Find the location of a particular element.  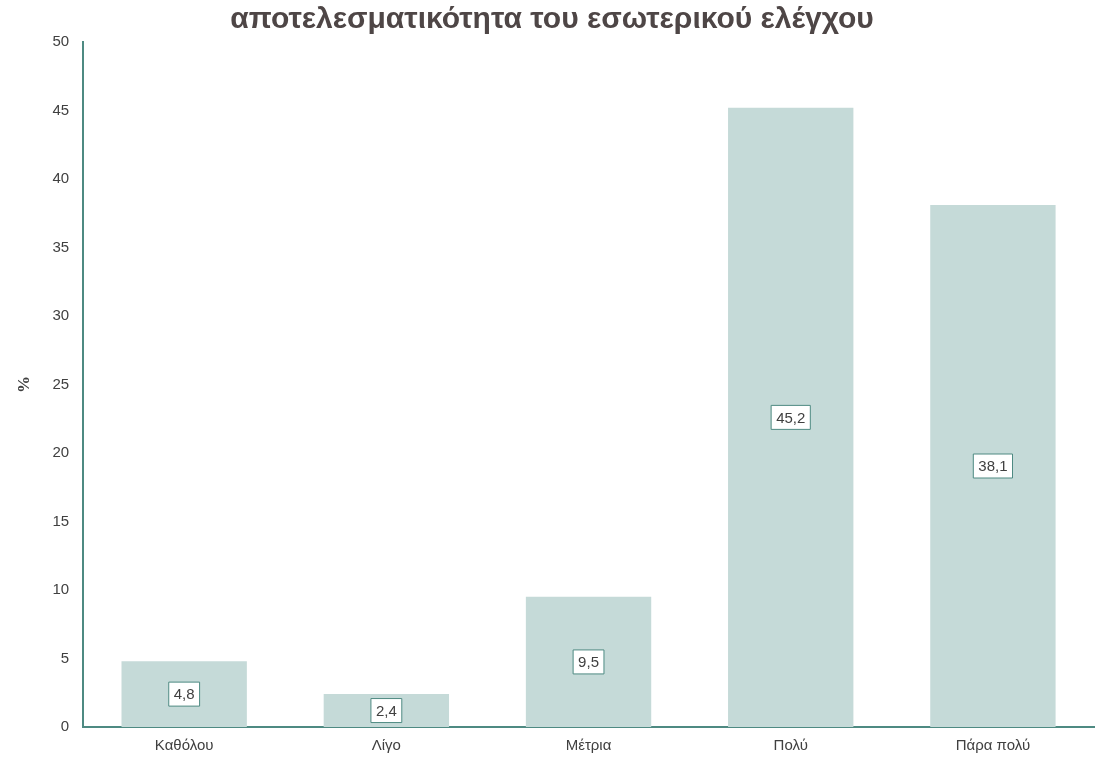

y-tick-label: 15 is located at coordinates (61, 520).